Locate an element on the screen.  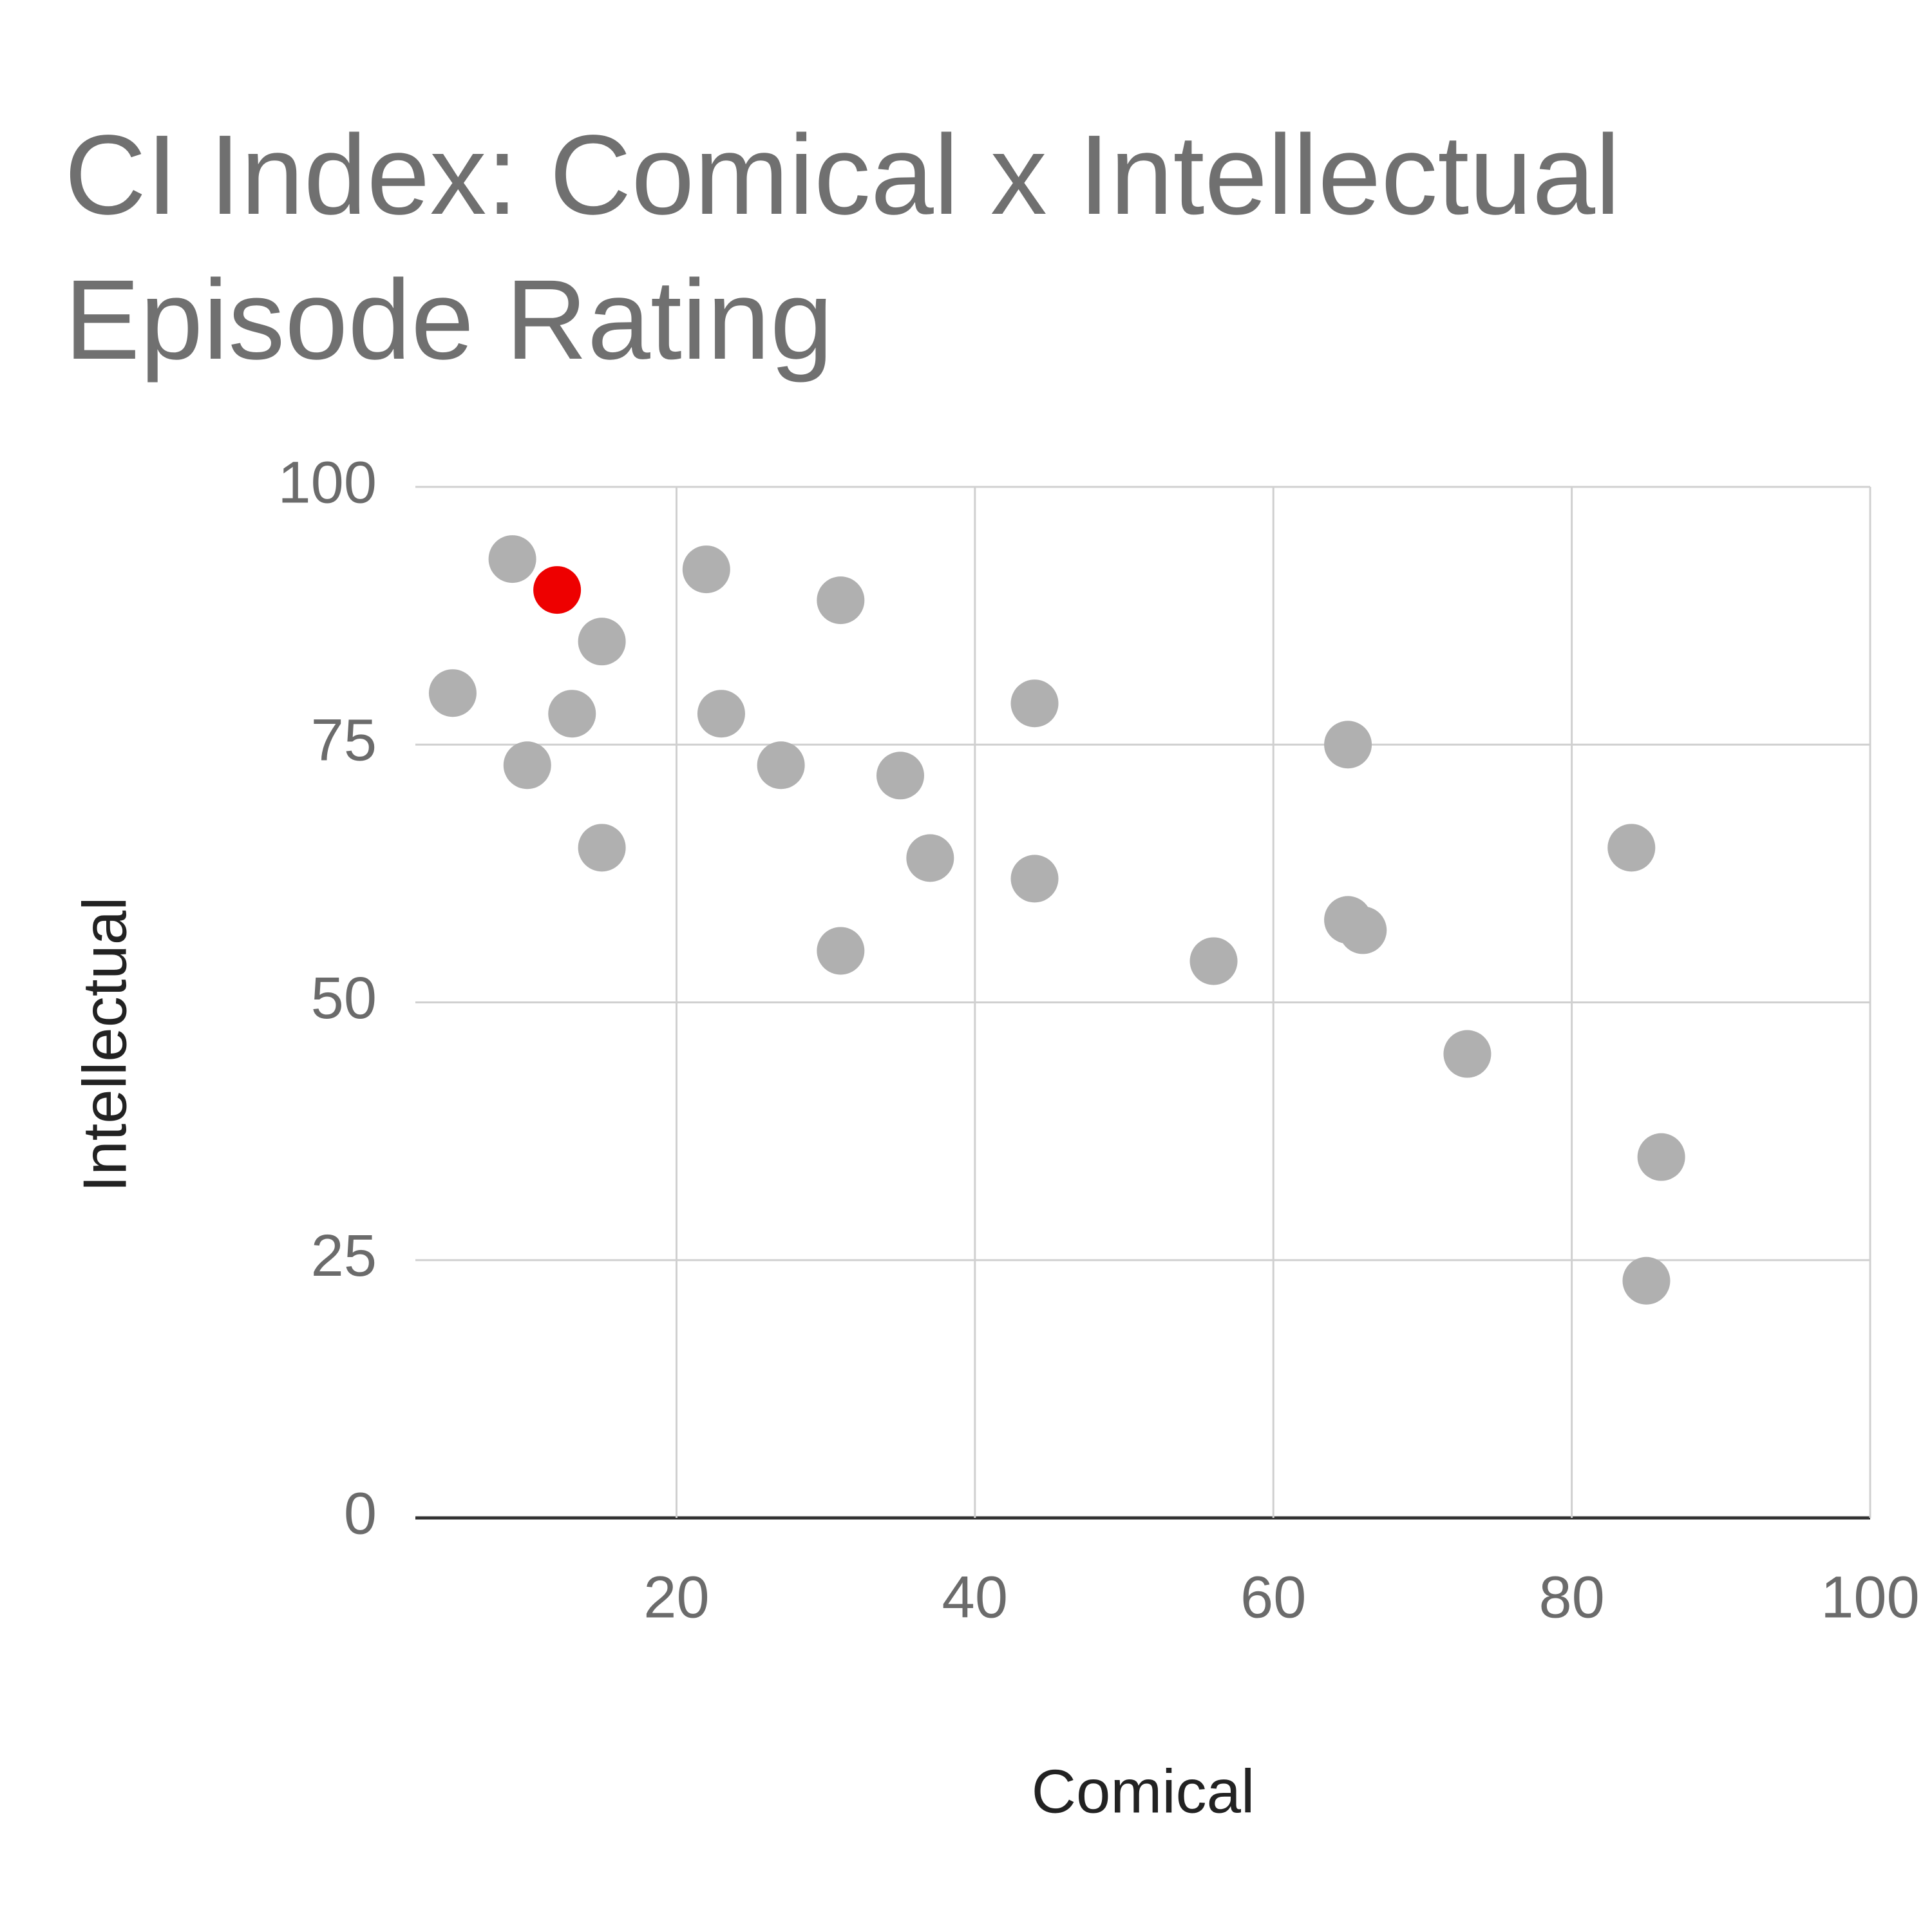
x-tick-label: 100 is located at coordinates (1870, 1597).